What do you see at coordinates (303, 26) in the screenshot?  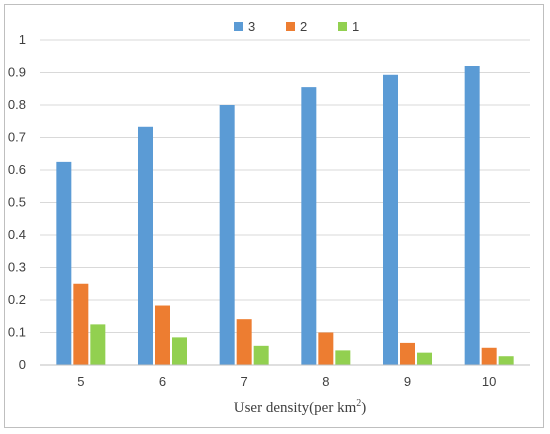 I see `legend-label-2: 2` at bounding box center [303, 26].